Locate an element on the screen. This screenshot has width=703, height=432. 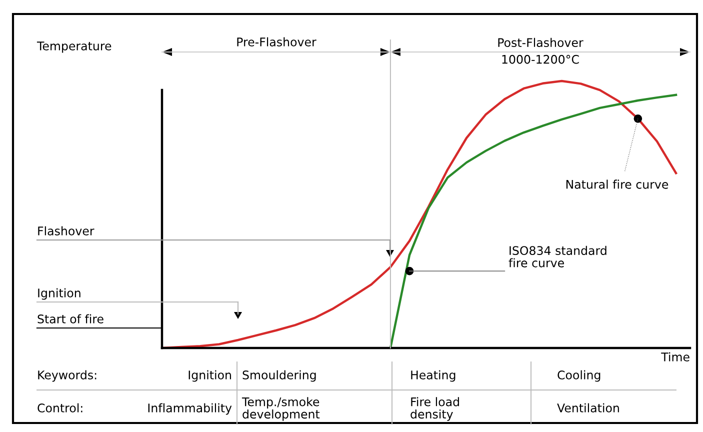
text: Control: is located at coordinates (60, 407).